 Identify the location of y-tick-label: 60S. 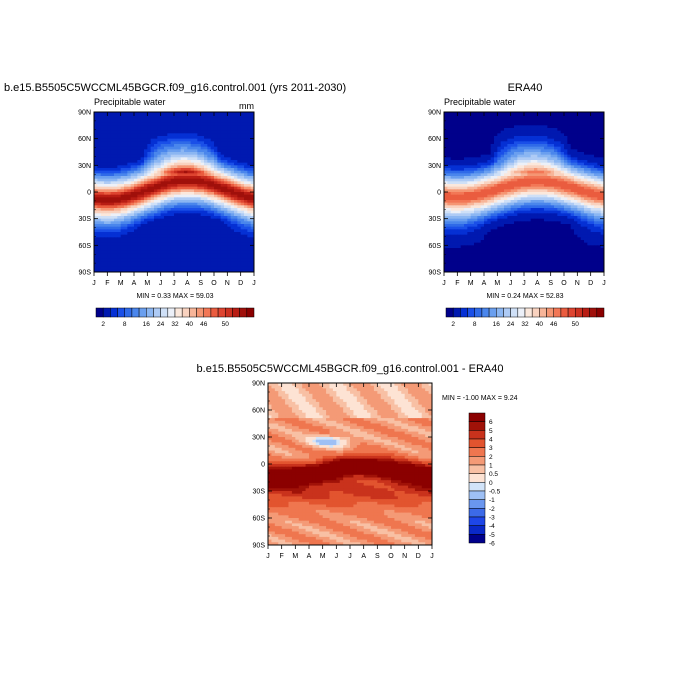
(85, 246).